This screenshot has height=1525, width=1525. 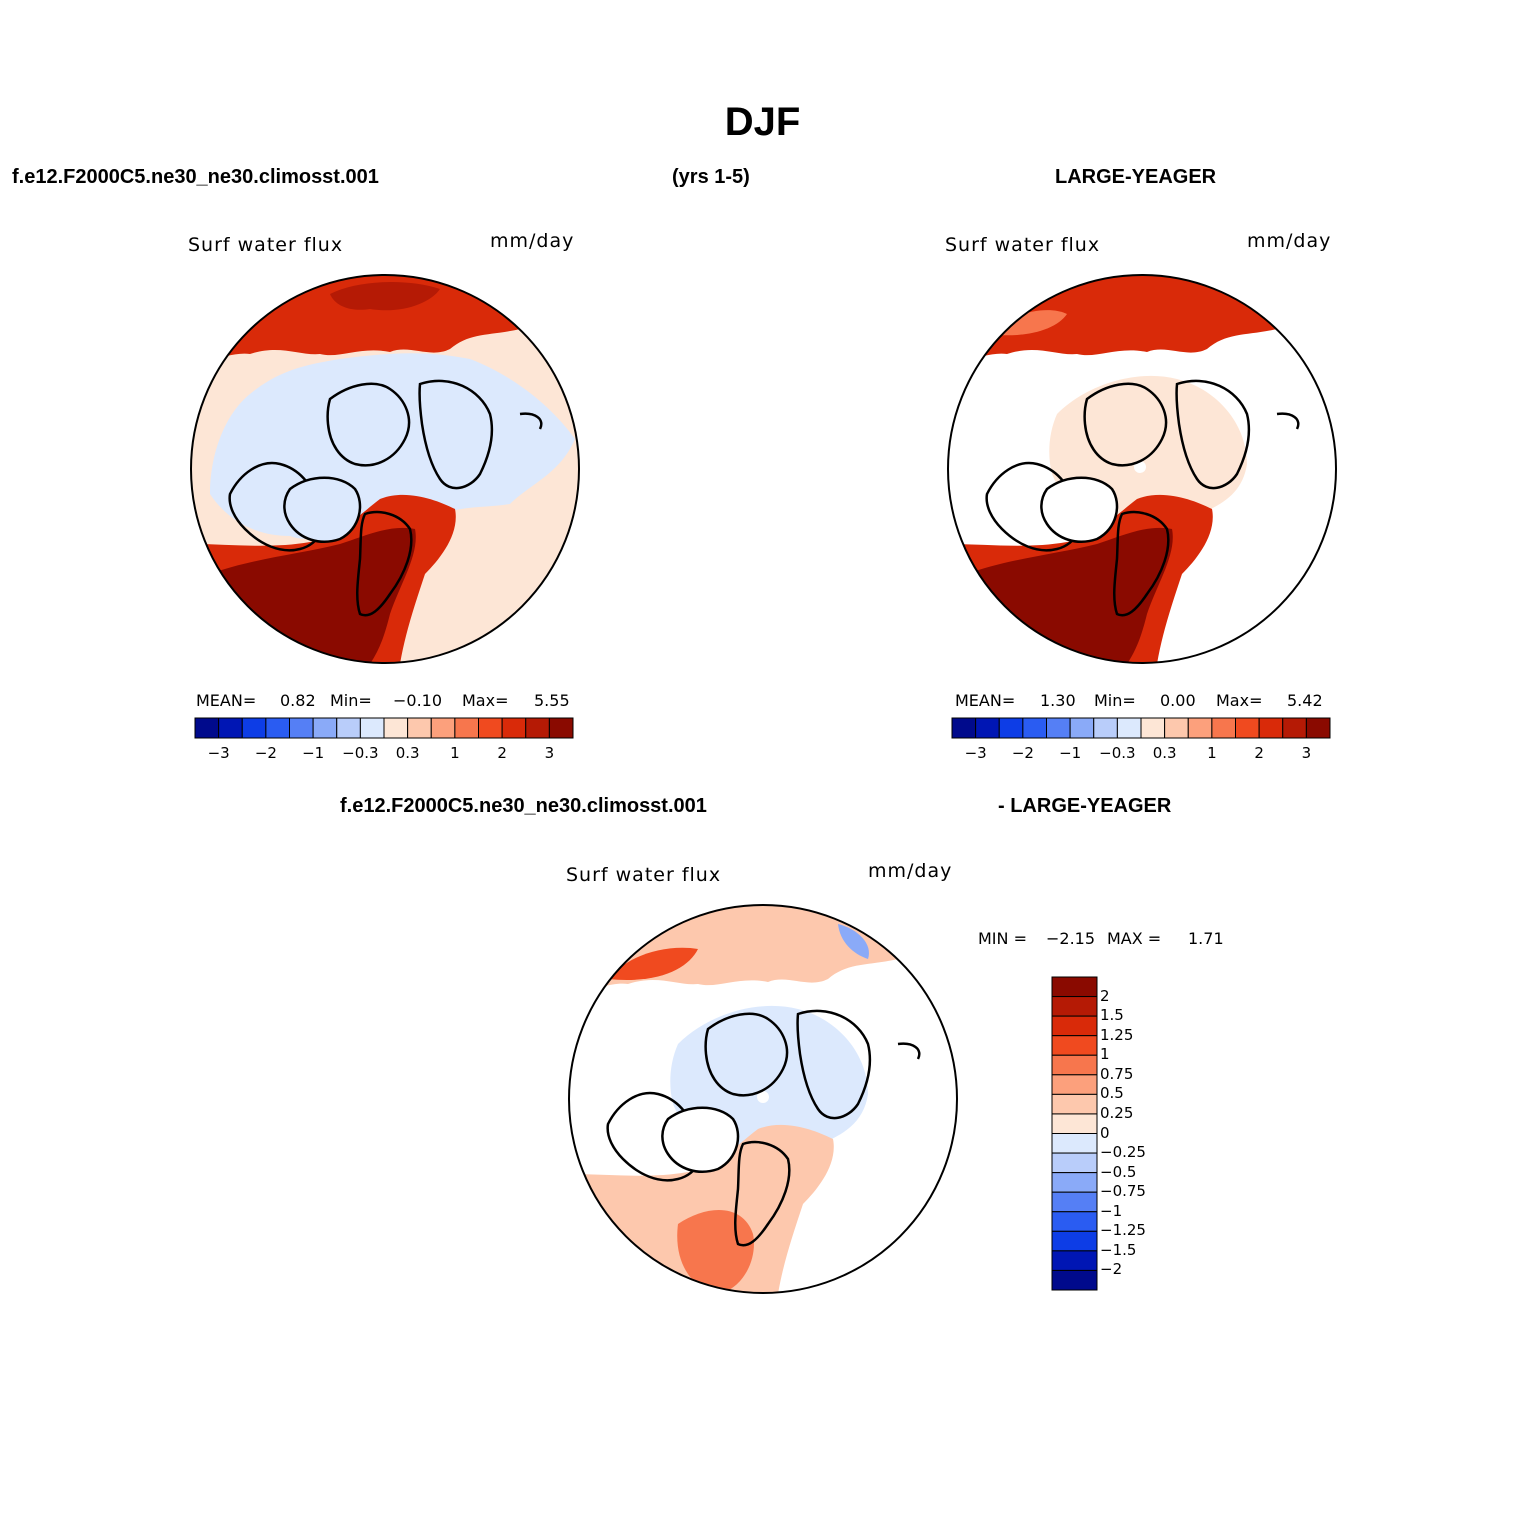 What do you see at coordinates (384, 754) in the screenshot?
I see `panel1-colorbar-ticks: −3 −2 −1 −0.3 0.3 1 2 3` at bounding box center [384, 754].